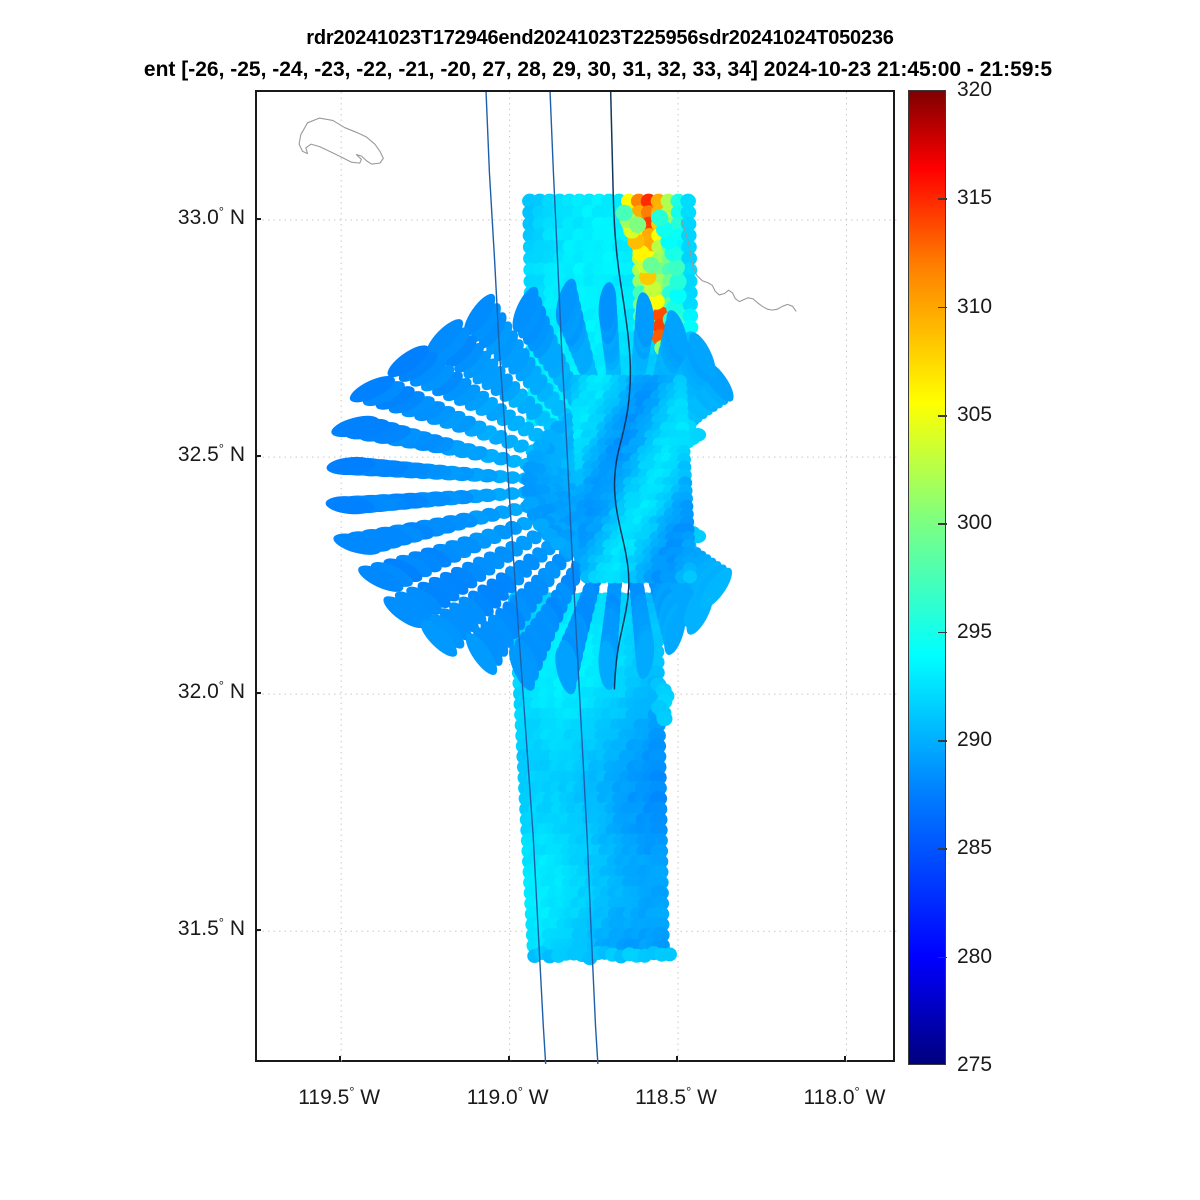 The width and height of the screenshot is (1200, 1200). Describe the element at coordinates (927, 577) in the screenshot. I see `colorbar-gradient` at that location.